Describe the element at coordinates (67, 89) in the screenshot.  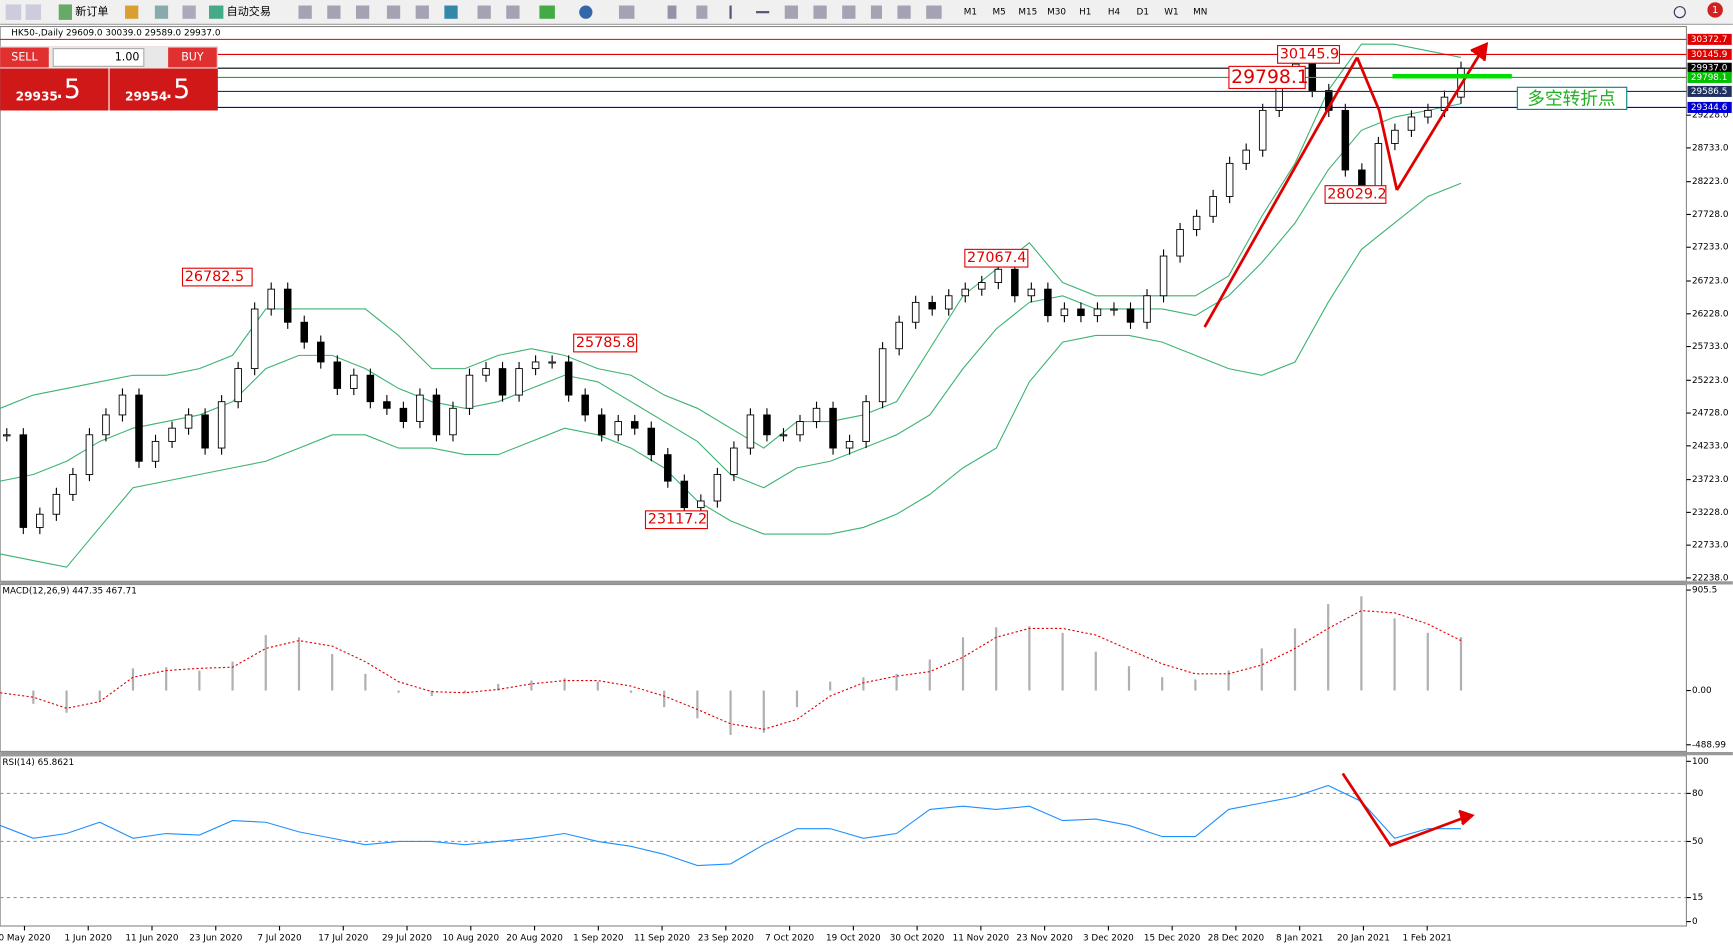
I see `sell-pips: .5` at that location.